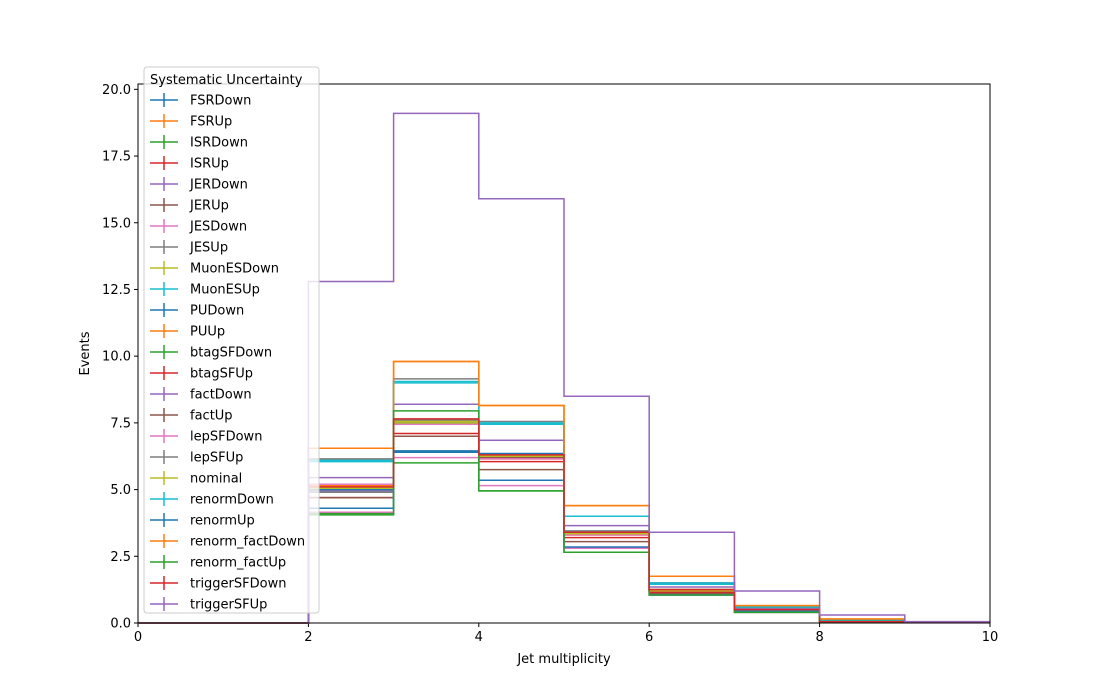  Describe the element at coordinates (220, 101) in the screenshot. I see `legend-label: FSRDown` at that location.